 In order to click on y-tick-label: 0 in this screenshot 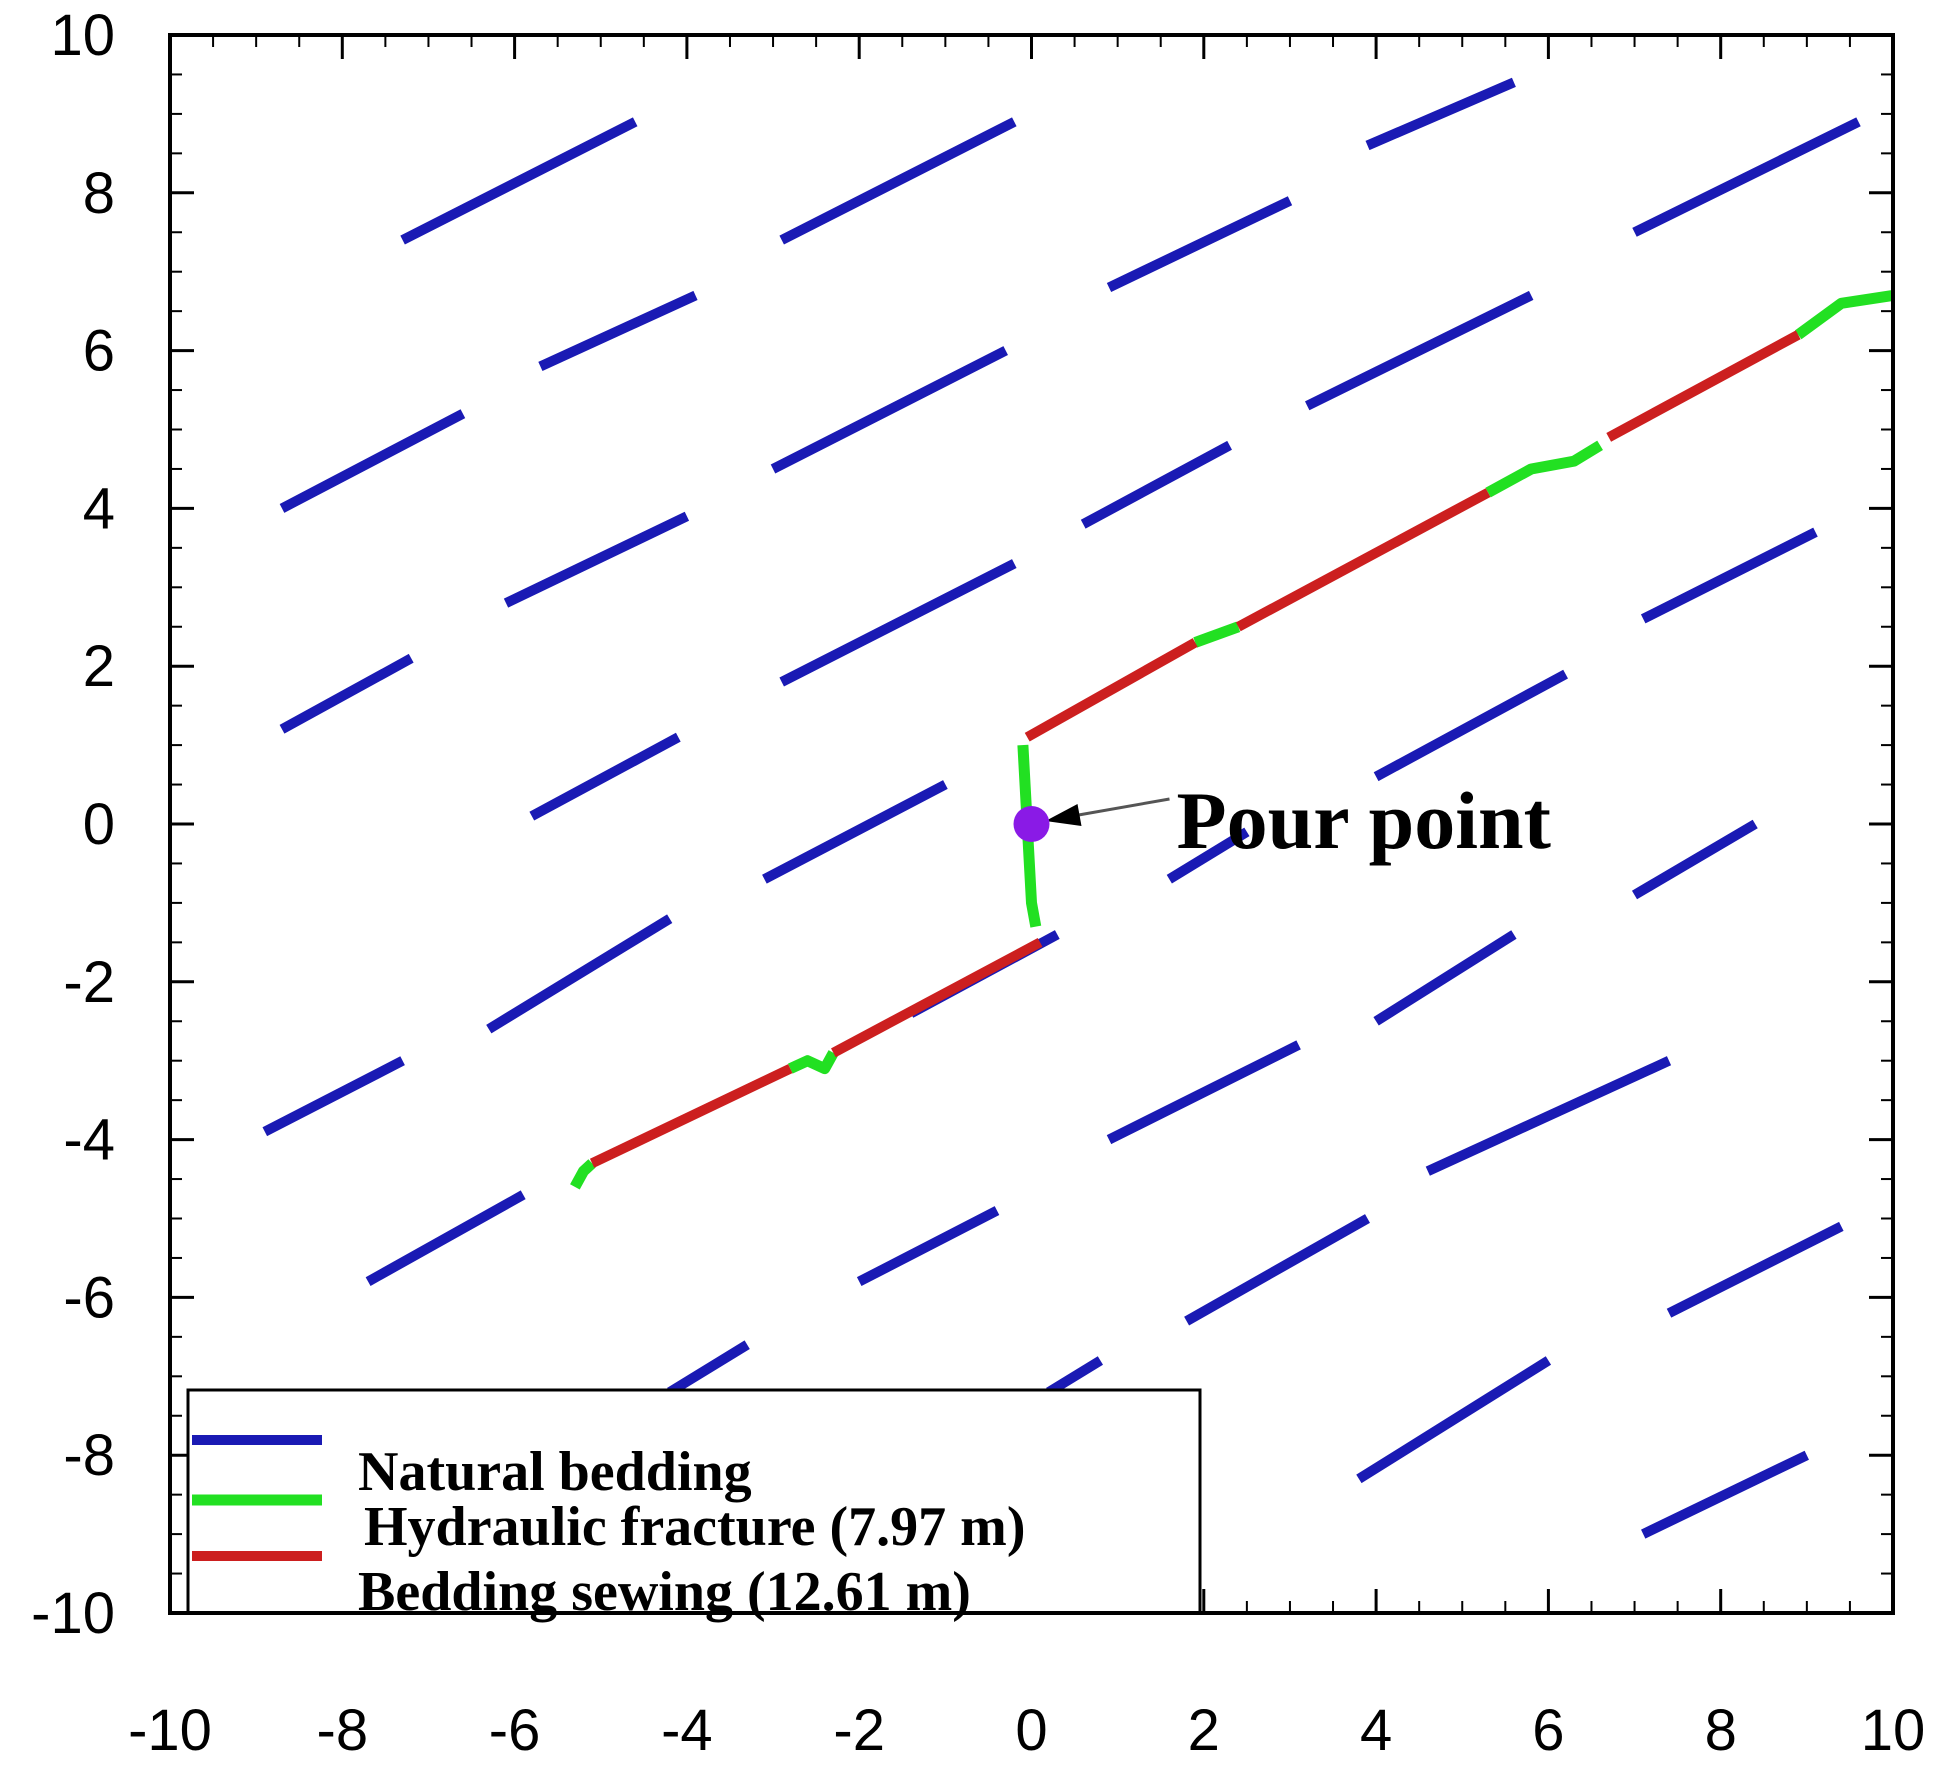, I will do `click(99, 824)`.